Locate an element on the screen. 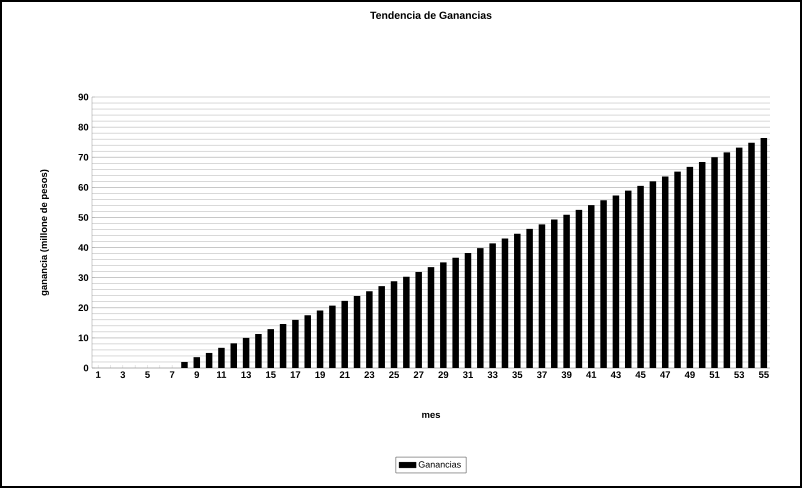 The width and height of the screenshot is (802, 488). x-tick-label: 41 is located at coordinates (591, 374).